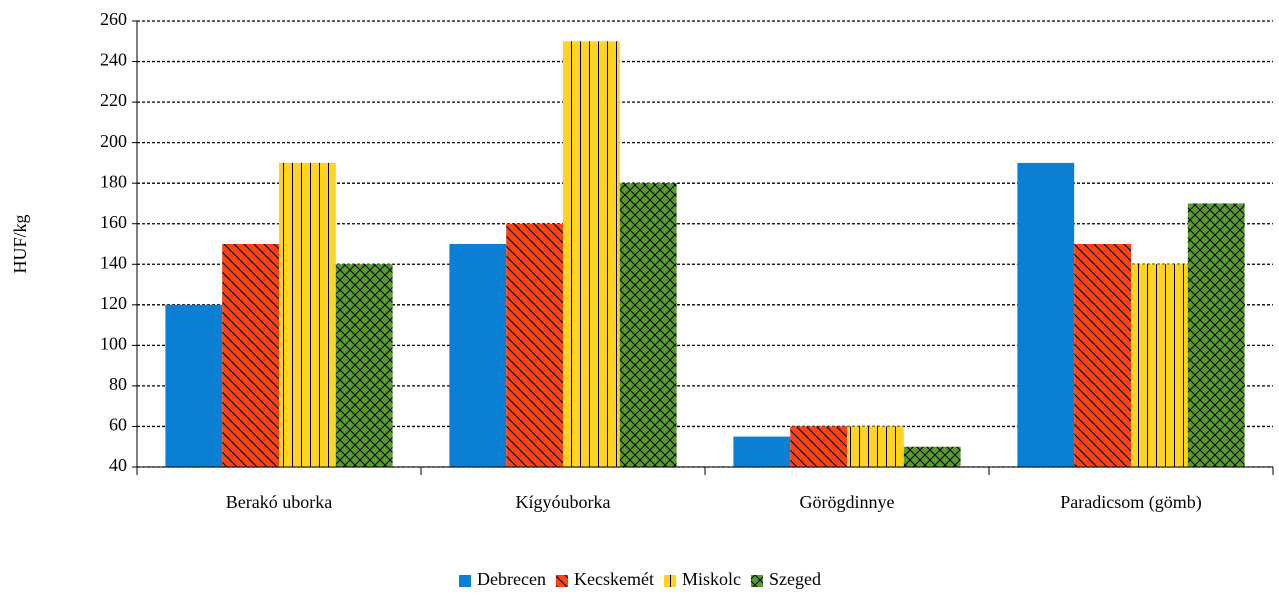 This screenshot has width=1279, height=600. What do you see at coordinates (113, 262) in the screenshot?
I see `y-tick-label: 140` at bounding box center [113, 262].